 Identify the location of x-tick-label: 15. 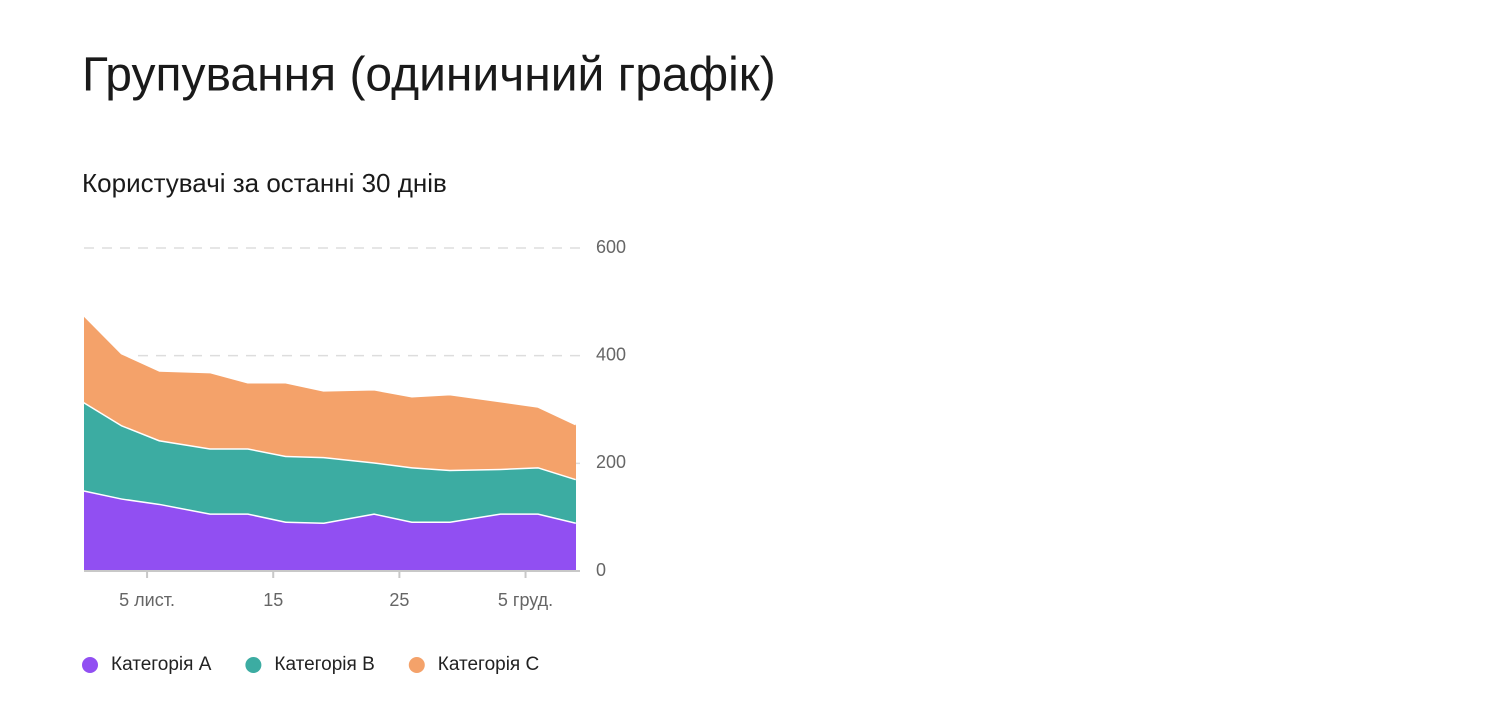
(273, 600).